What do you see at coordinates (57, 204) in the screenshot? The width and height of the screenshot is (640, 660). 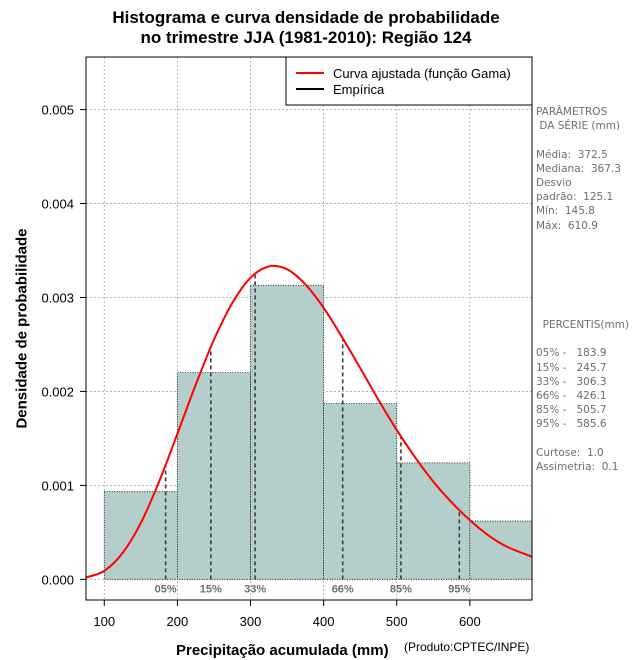 I see `y-tick-label: 0.004` at bounding box center [57, 204].